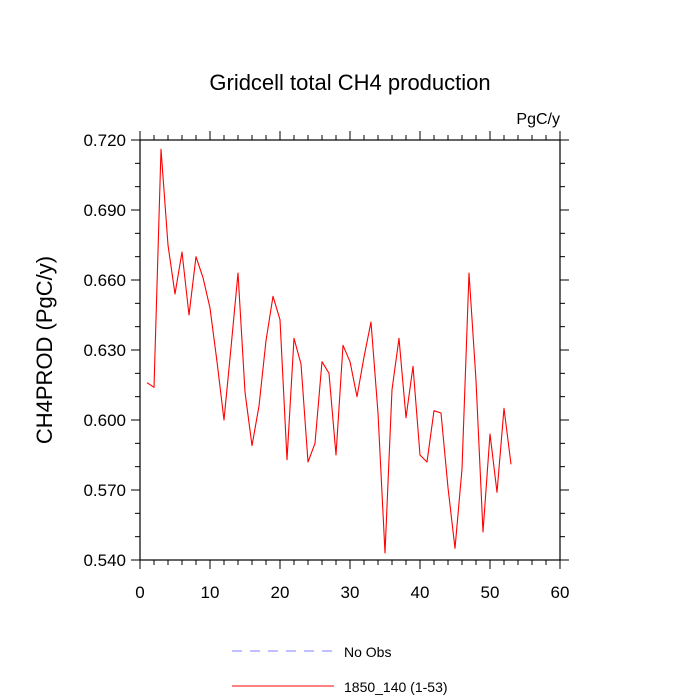 The height and width of the screenshot is (700, 700). I want to click on y-axis-label: CH4PROD (PgC/y), so click(44, 350).